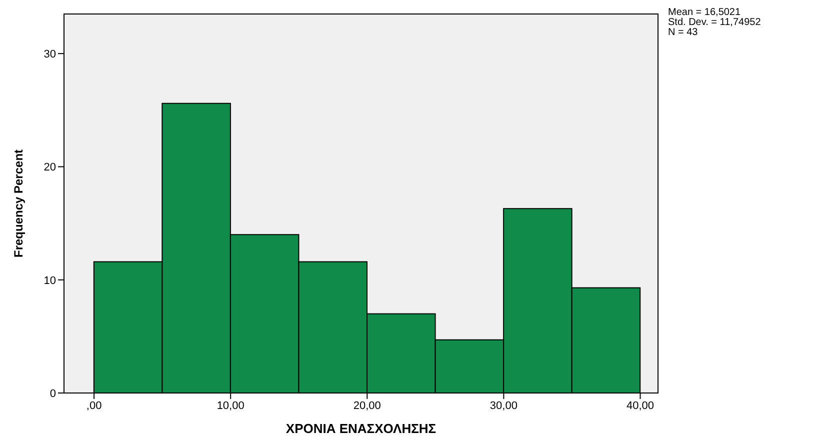 The image size is (828, 447). What do you see at coordinates (94, 406) in the screenshot?
I see `x-tick-label: ,00` at bounding box center [94, 406].